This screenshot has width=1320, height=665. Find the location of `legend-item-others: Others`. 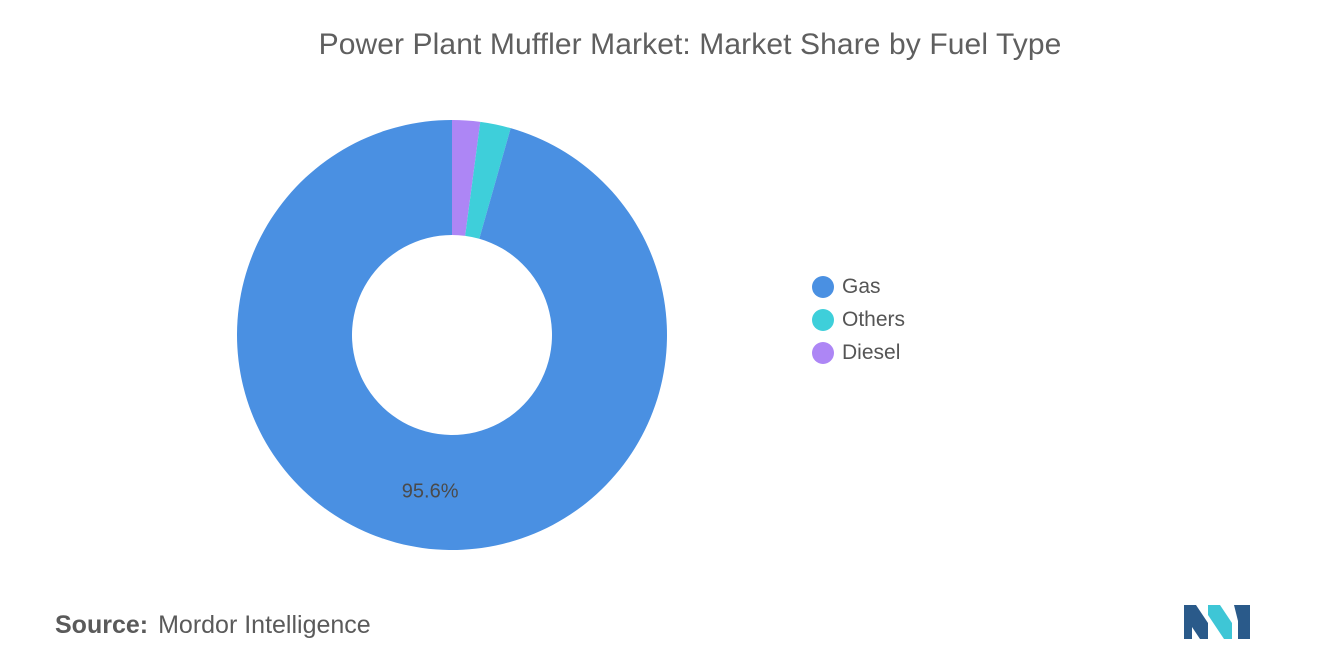

legend-item-others: Others is located at coordinates (858, 319).